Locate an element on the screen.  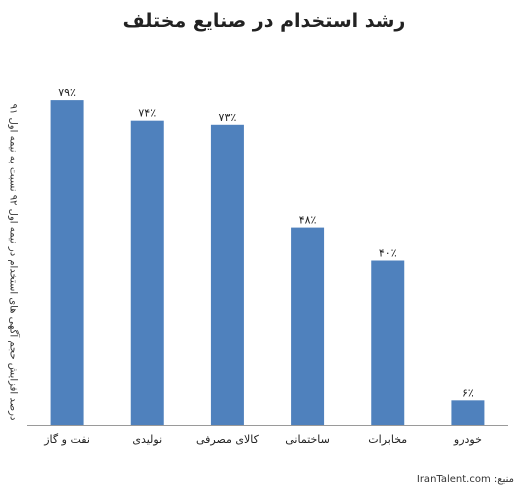
x-tick-label: خودرو is located at coordinates (467, 439).